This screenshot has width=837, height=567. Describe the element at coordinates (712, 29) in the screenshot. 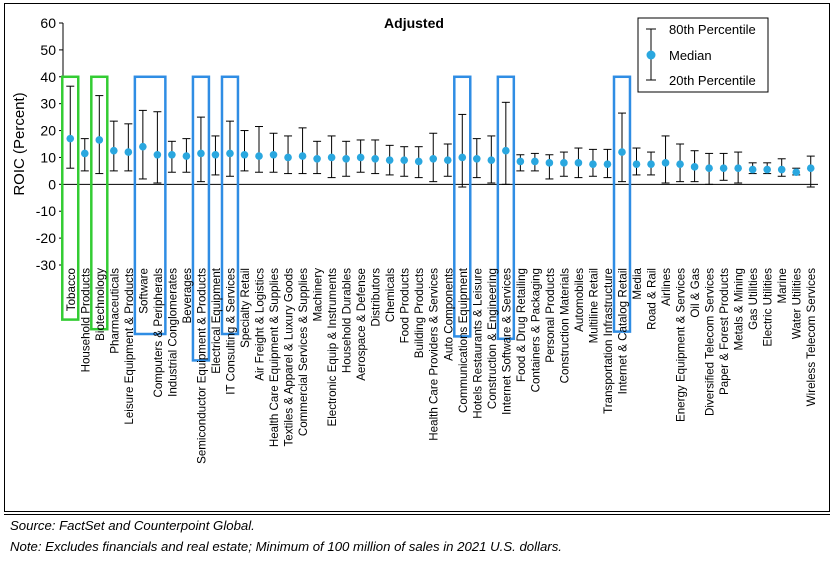

I see `legend-entry: 80th Percentile` at that location.